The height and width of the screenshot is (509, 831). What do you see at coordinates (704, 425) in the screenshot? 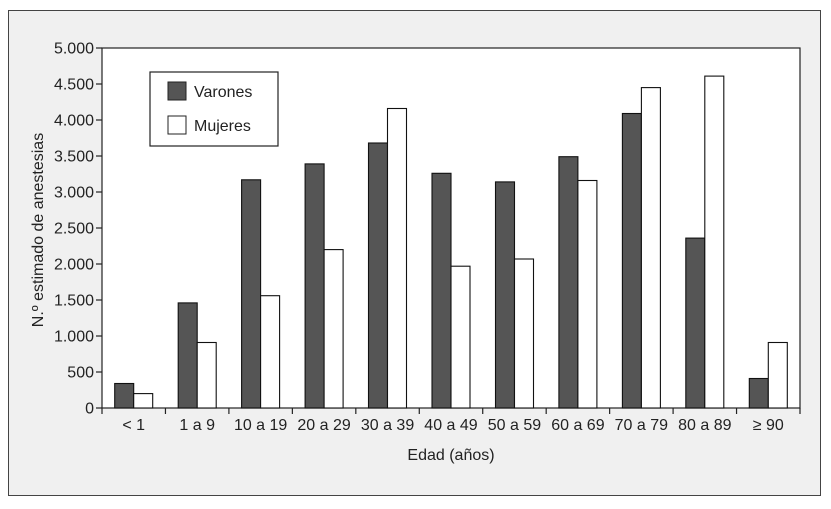
I see `x-tick-label: 80 a 89` at bounding box center [704, 425].